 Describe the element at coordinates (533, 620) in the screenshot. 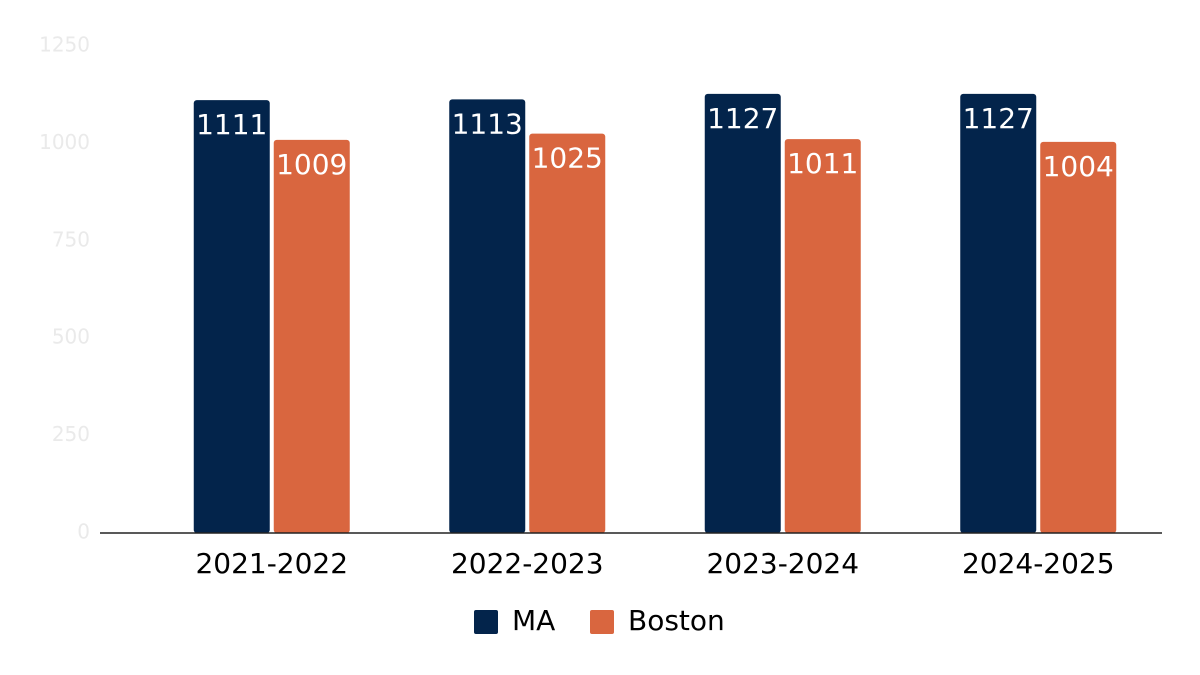

I see `legend-label: MA` at that location.